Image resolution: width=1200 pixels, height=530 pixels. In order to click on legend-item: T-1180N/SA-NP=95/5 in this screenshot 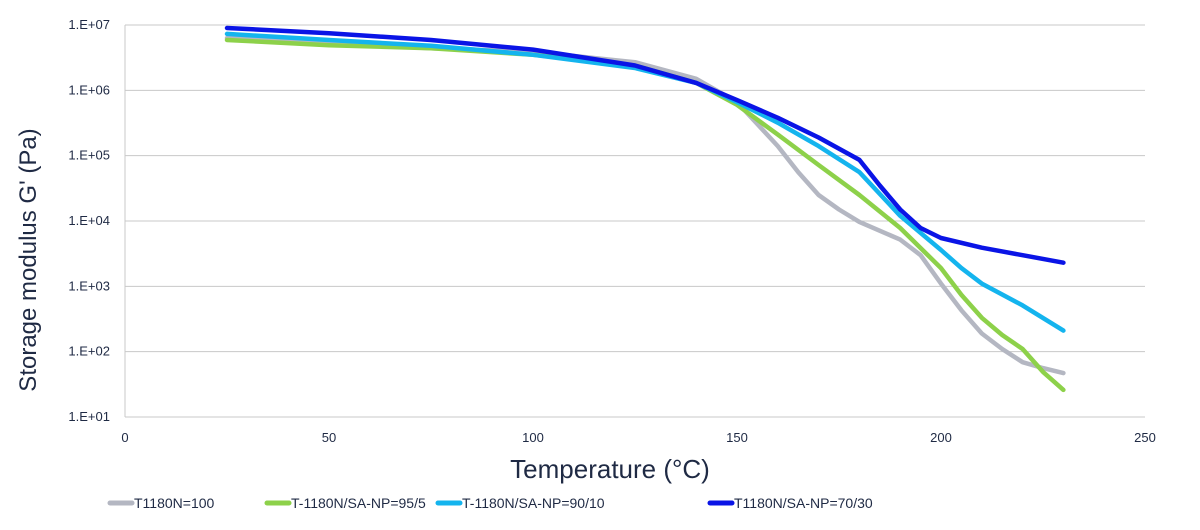, I will do `click(345, 503)`.